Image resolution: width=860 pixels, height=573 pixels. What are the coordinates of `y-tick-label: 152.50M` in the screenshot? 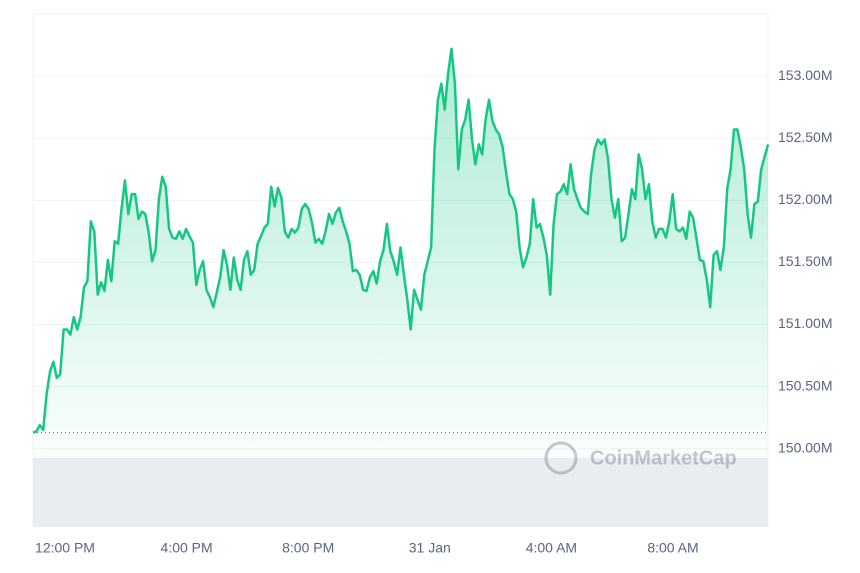 It's located at (805, 137).